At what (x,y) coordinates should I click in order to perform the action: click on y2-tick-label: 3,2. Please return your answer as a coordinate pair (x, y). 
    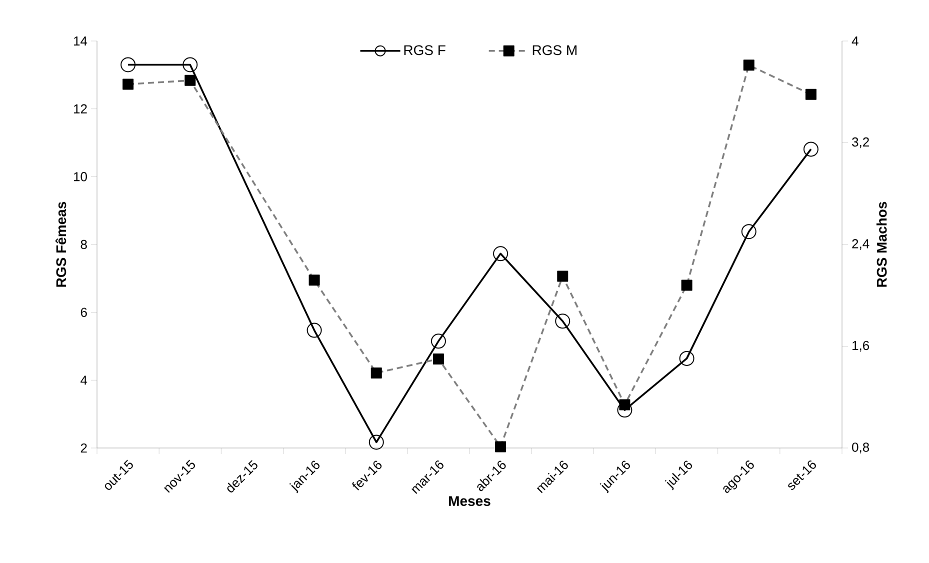
    Looking at the image, I should click on (860, 142).